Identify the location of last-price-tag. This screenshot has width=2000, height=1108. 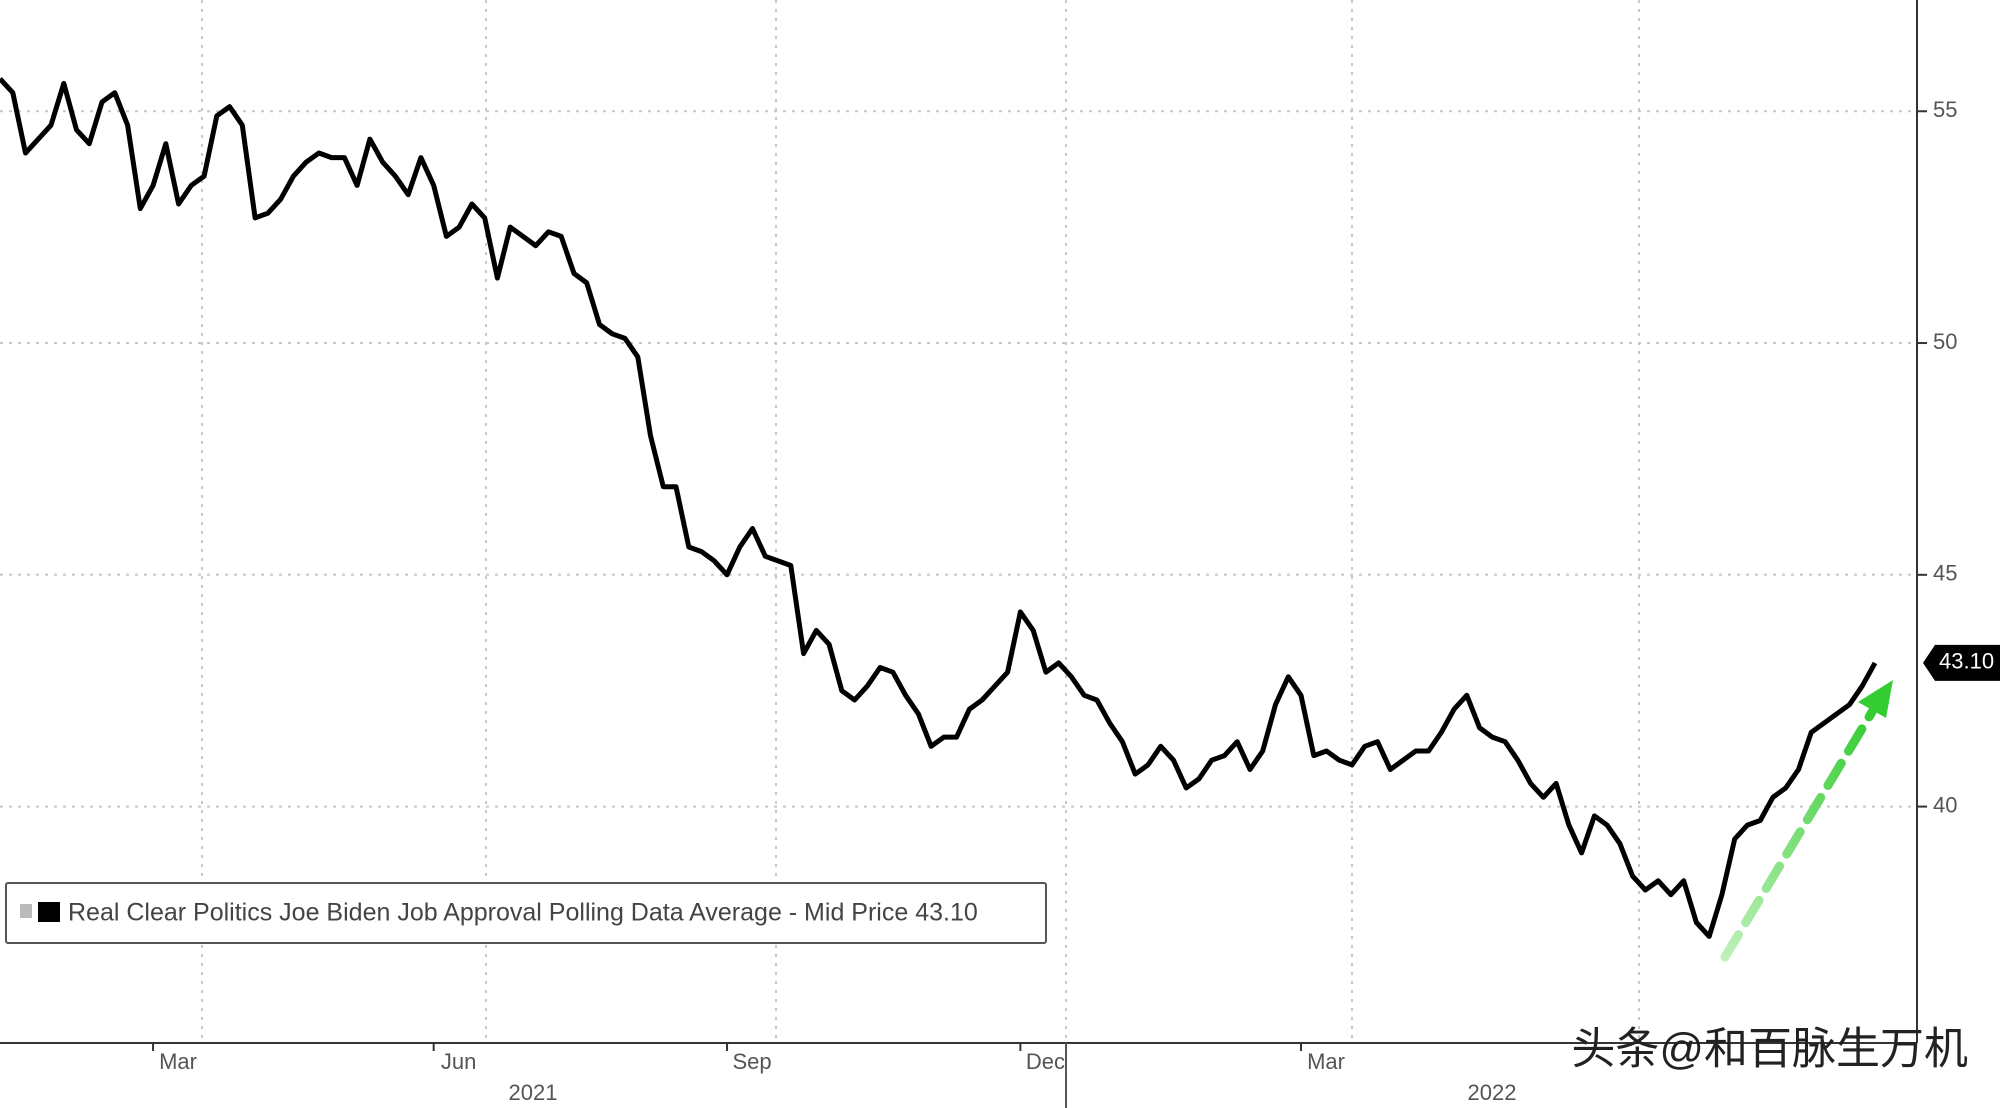
(1961, 662).